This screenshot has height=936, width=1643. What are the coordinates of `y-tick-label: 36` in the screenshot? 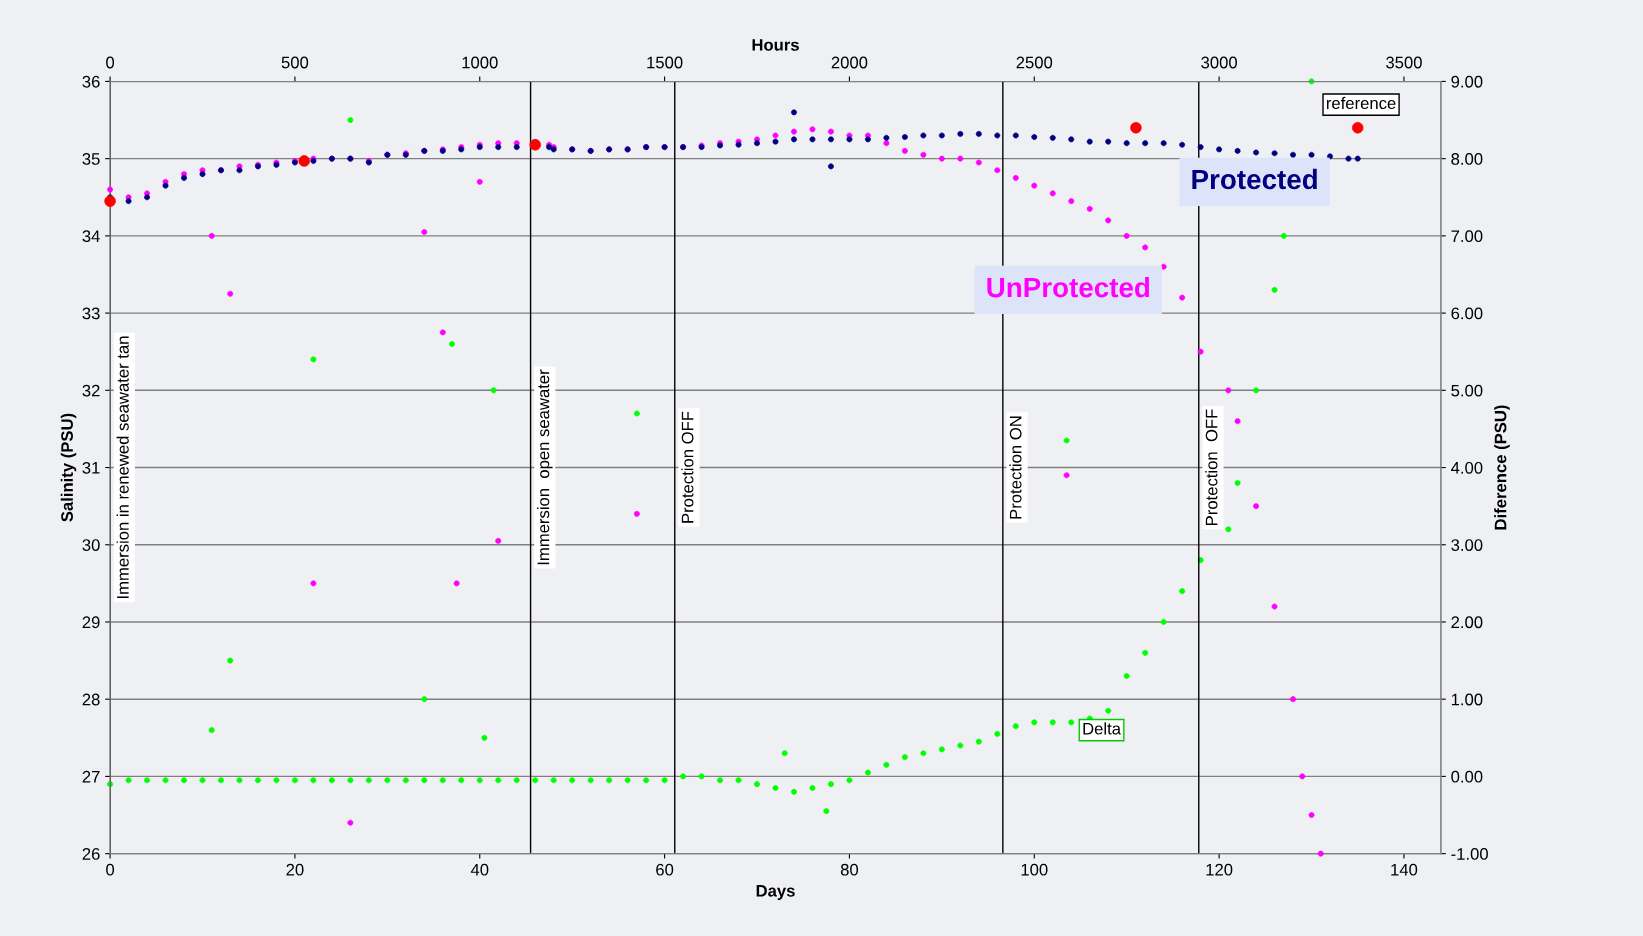 It's located at (91, 81).